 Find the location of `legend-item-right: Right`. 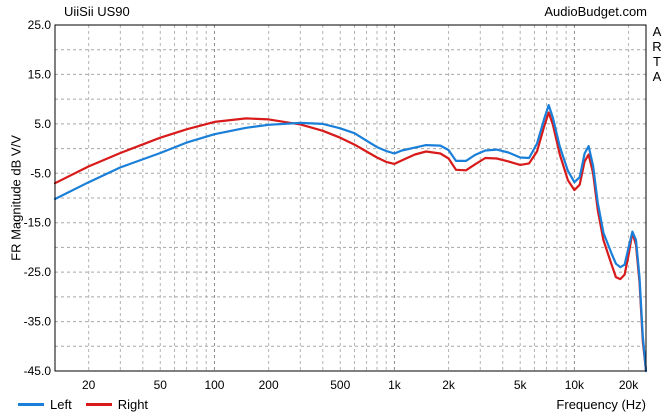

legend-item-right: Right is located at coordinates (117, 404).